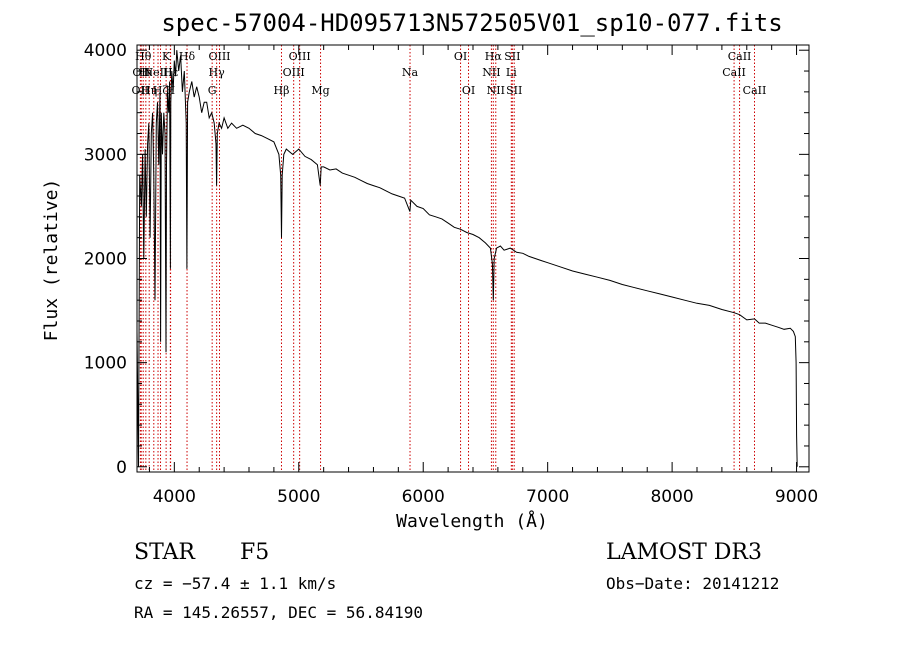 The height and width of the screenshot is (649, 900). I want to click on line-label: Hβ, so click(282, 90).